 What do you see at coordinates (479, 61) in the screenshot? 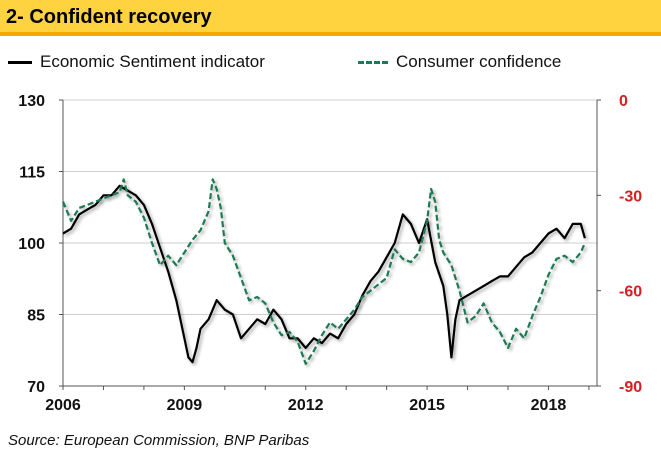
I see `legend-label-consumer: Consumer confidence` at bounding box center [479, 61].